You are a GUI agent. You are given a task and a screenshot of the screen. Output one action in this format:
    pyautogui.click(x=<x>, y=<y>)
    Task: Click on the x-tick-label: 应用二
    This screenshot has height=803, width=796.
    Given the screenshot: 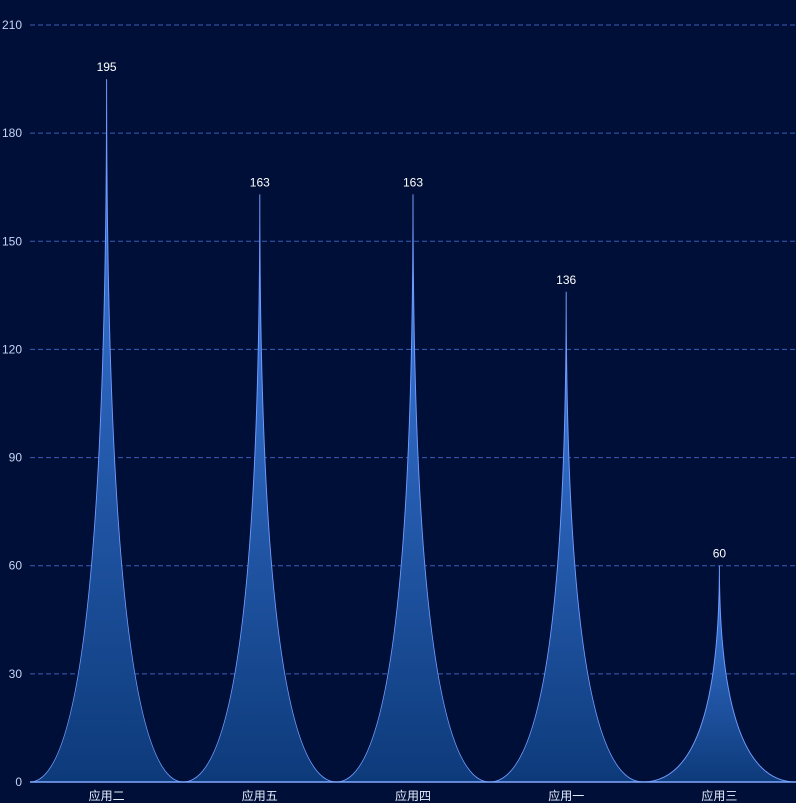 What is the action you would take?
    pyautogui.click(x=107, y=795)
    